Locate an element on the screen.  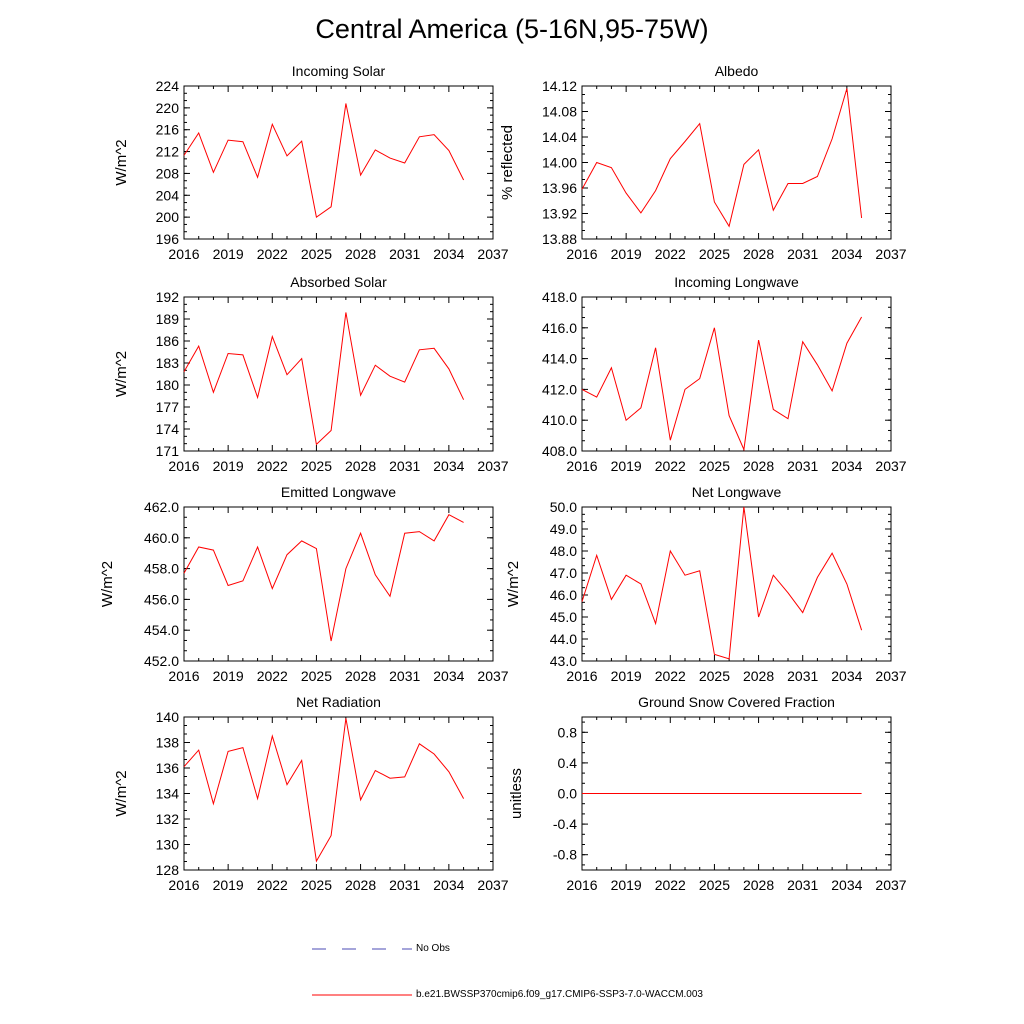
panel-7-xtick-label: 2037 is located at coordinates (492, 885).